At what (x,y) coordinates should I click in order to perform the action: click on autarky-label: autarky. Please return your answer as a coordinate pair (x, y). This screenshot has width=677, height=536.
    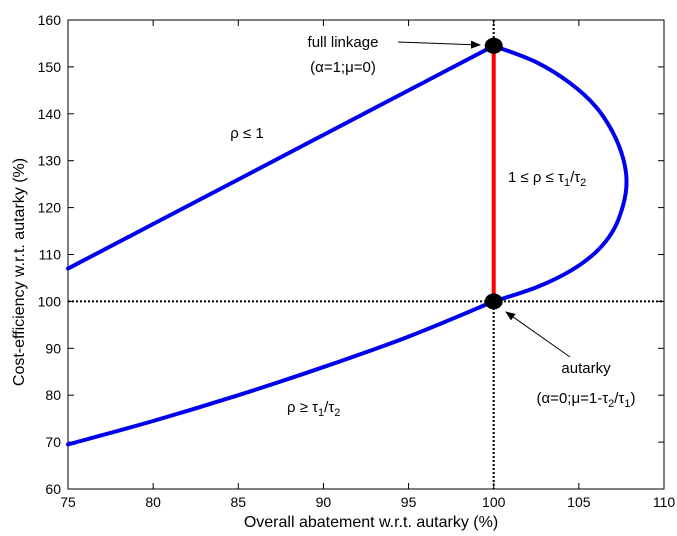
    Looking at the image, I should click on (586, 368).